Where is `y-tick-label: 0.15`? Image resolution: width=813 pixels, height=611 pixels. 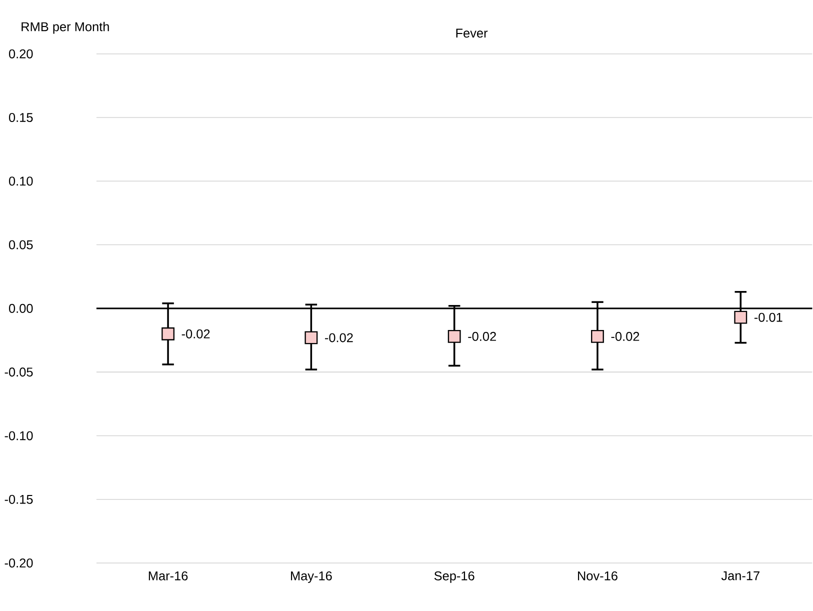 y-tick-label: 0.15 is located at coordinates (20, 117).